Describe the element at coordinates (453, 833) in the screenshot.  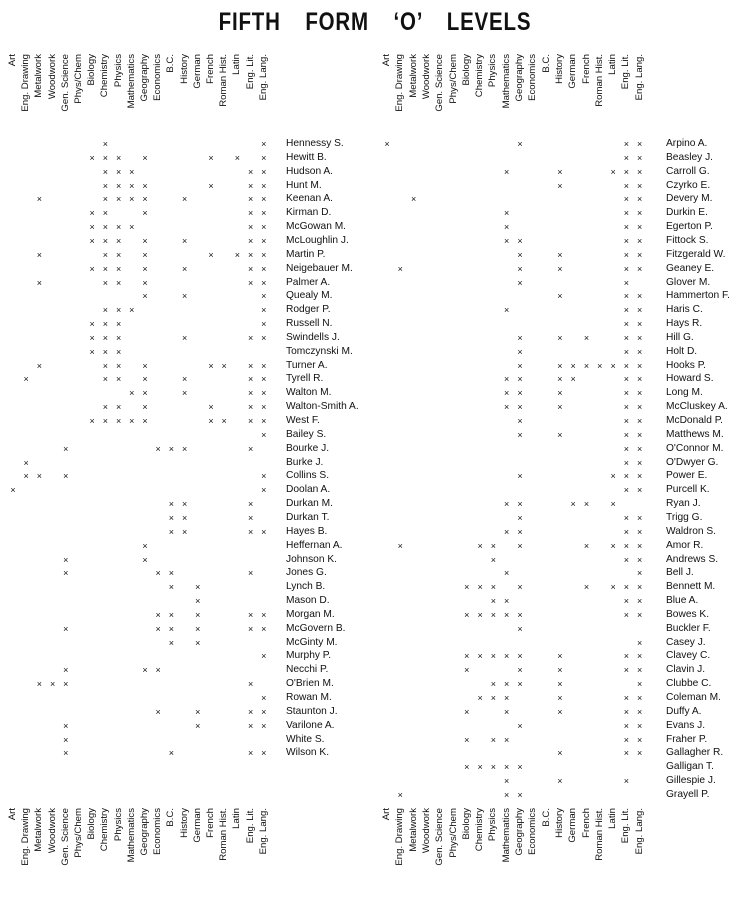
I see `right-bot-subject-header: Phys/Chem` at that location.